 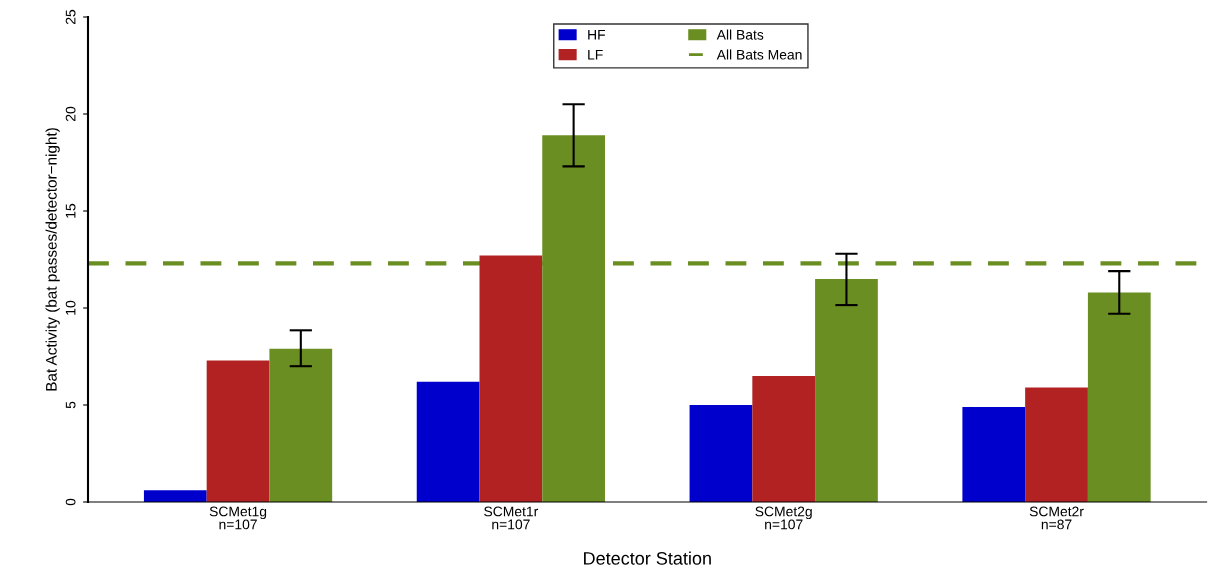 I want to click on y-tick-label: 10, so click(x=70, y=307).